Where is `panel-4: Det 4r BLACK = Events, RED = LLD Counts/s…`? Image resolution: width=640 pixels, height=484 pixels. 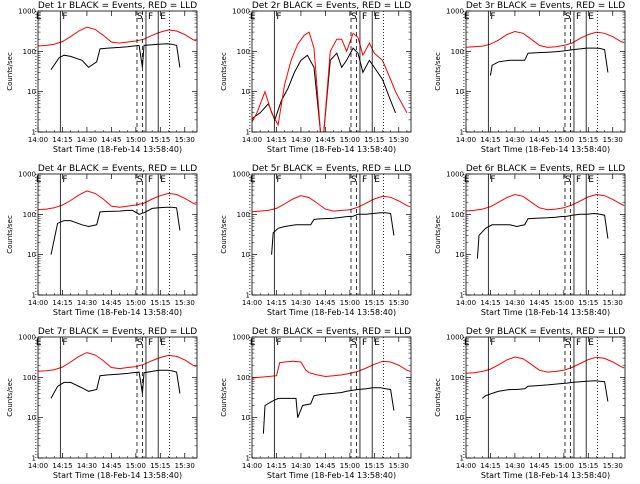
panel-4: Det 4r BLACK = Events, RED = LLD Counts/s… is located at coordinates (102, 240).